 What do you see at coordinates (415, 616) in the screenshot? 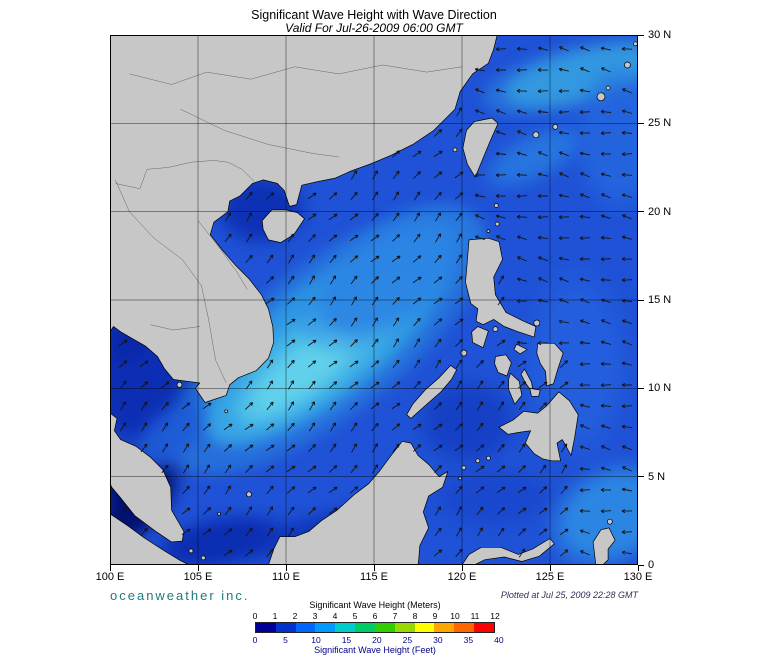
I see `legend-meters-tick: 8` at bounding box center [415, 616].